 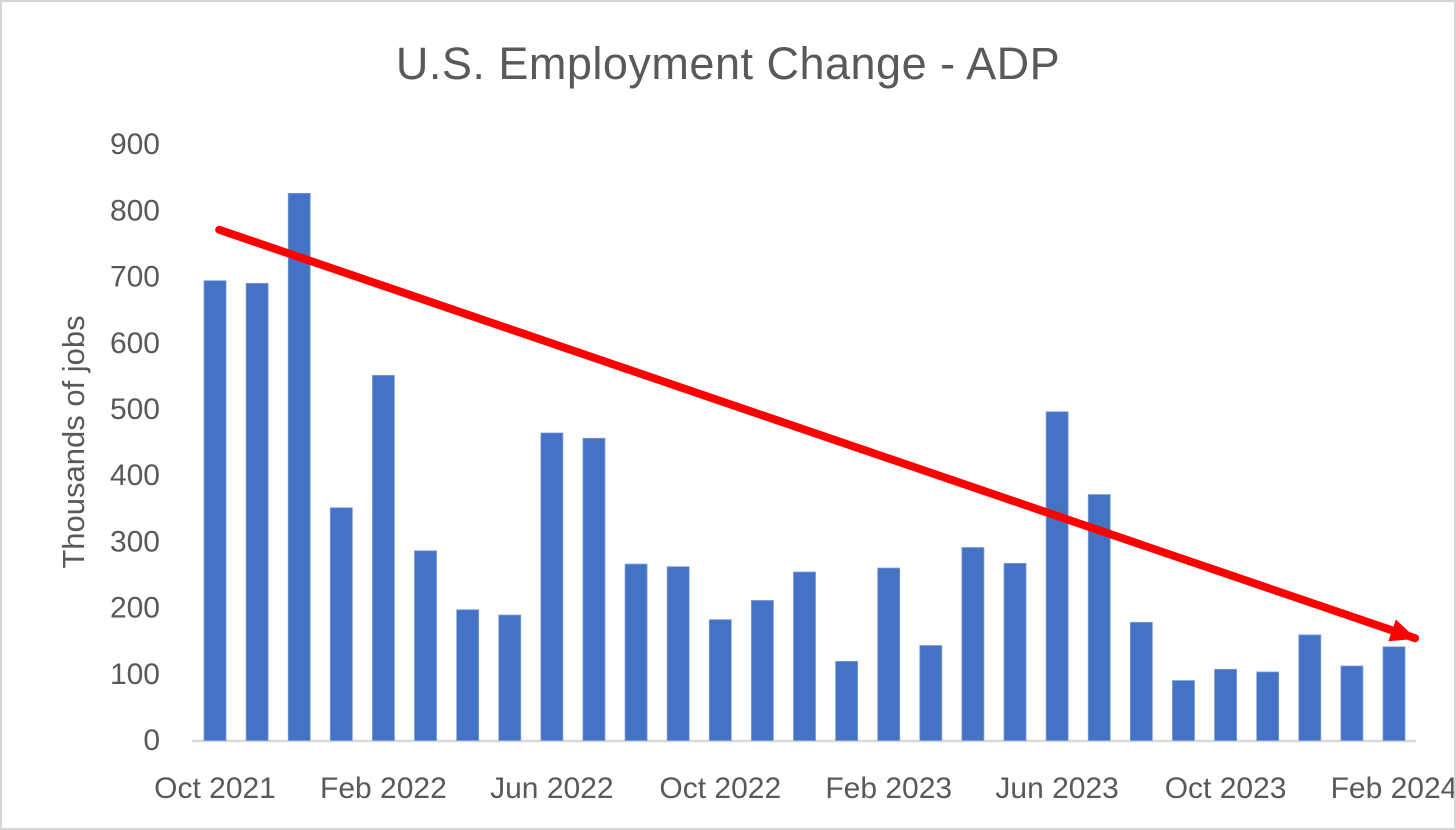 What do you see at coordinates (383, 788) in the screenshot?
I see `x-tick-label-feb-2022: Feb 2022` at bounding box center [383, 788].